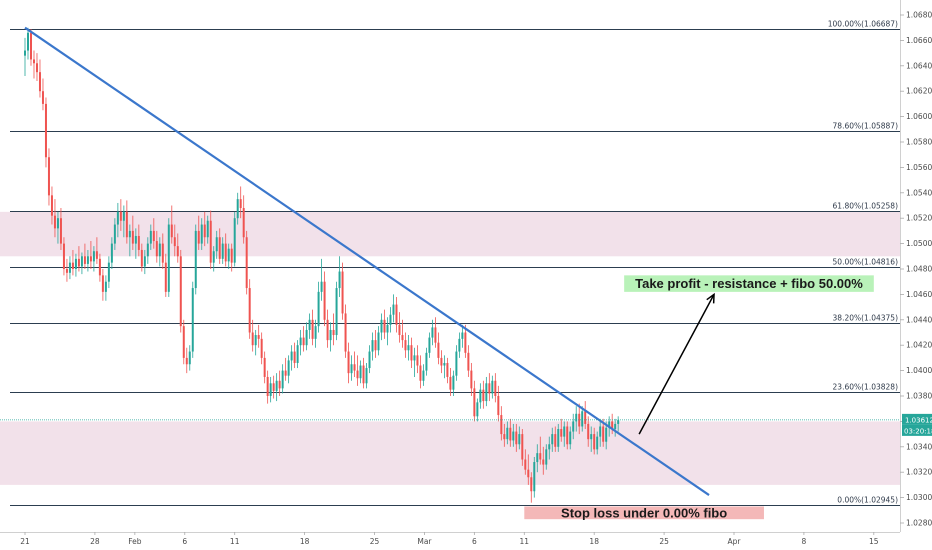 The height and width of the screenshot is (550, 932). Describe the element at coordinates (919, 218) in the screenshot. I see `price-tick-label: 1.05200` at that location.